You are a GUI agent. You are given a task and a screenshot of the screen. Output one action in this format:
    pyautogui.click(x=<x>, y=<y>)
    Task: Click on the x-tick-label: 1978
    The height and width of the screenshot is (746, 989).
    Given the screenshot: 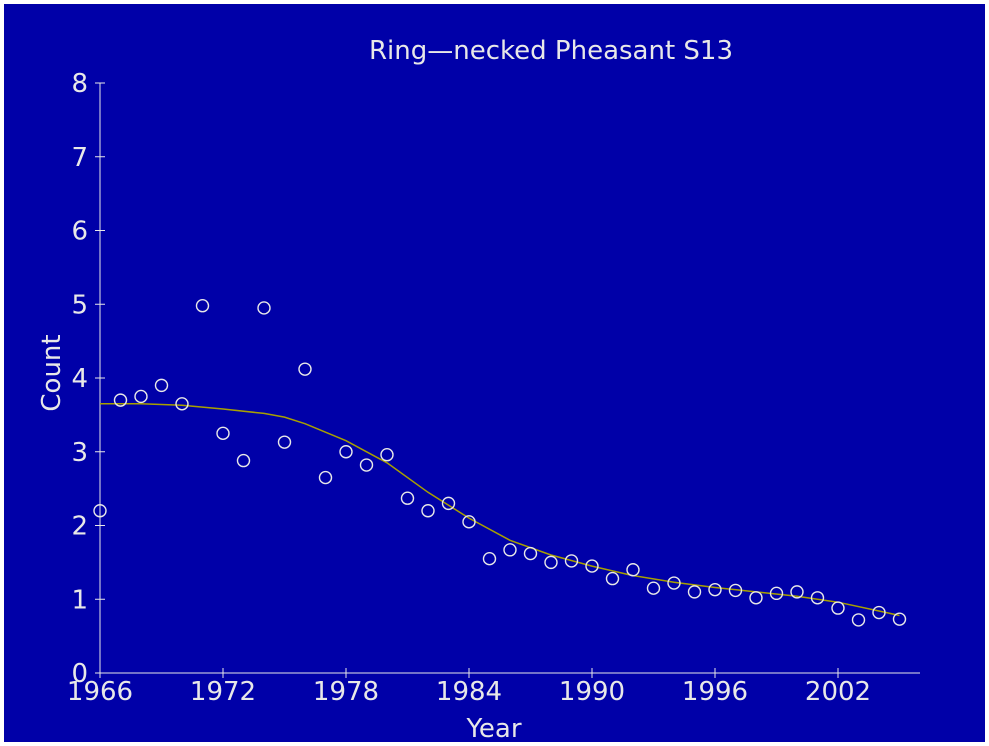 What is the action you would take?
    pyautogui.click(x=346, y=692)
    